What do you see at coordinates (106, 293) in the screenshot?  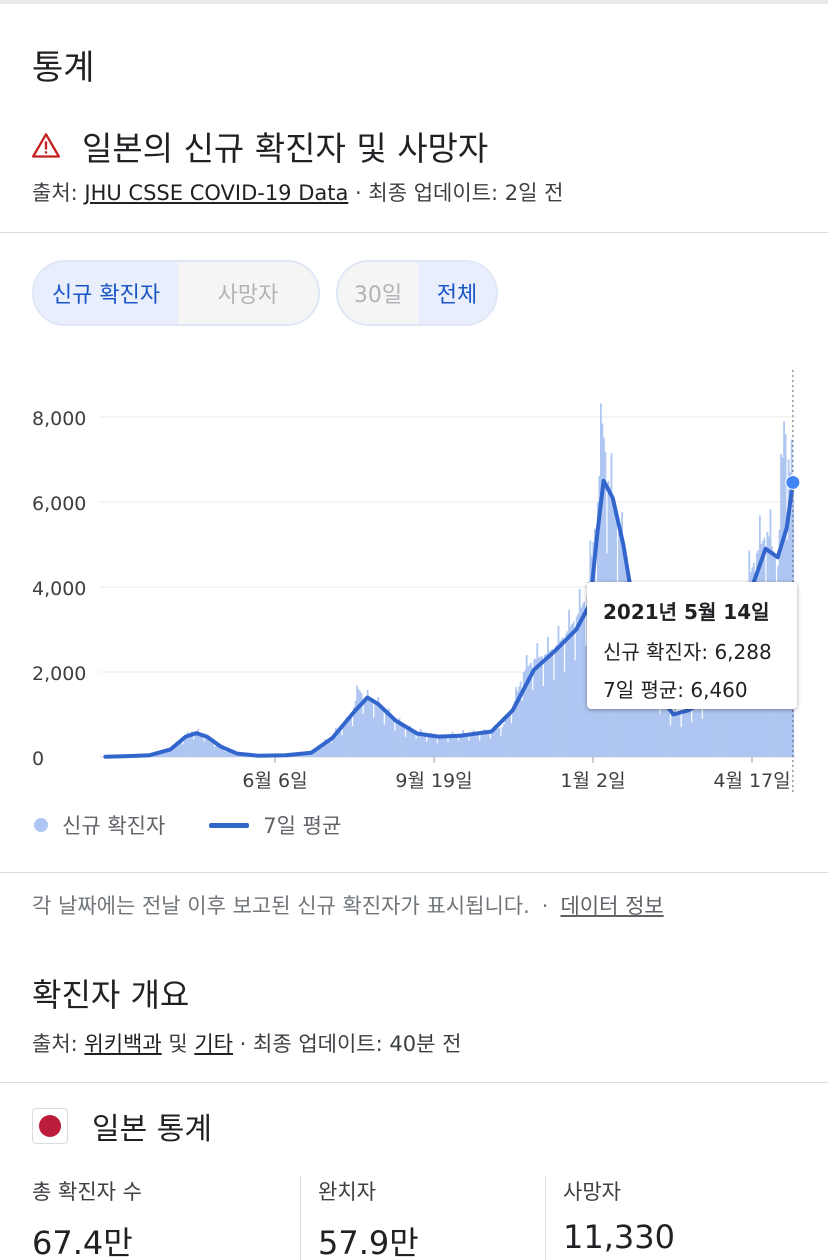 I see `toggle-new-cases: 신규 확진자` at bounding box center [106, 293].